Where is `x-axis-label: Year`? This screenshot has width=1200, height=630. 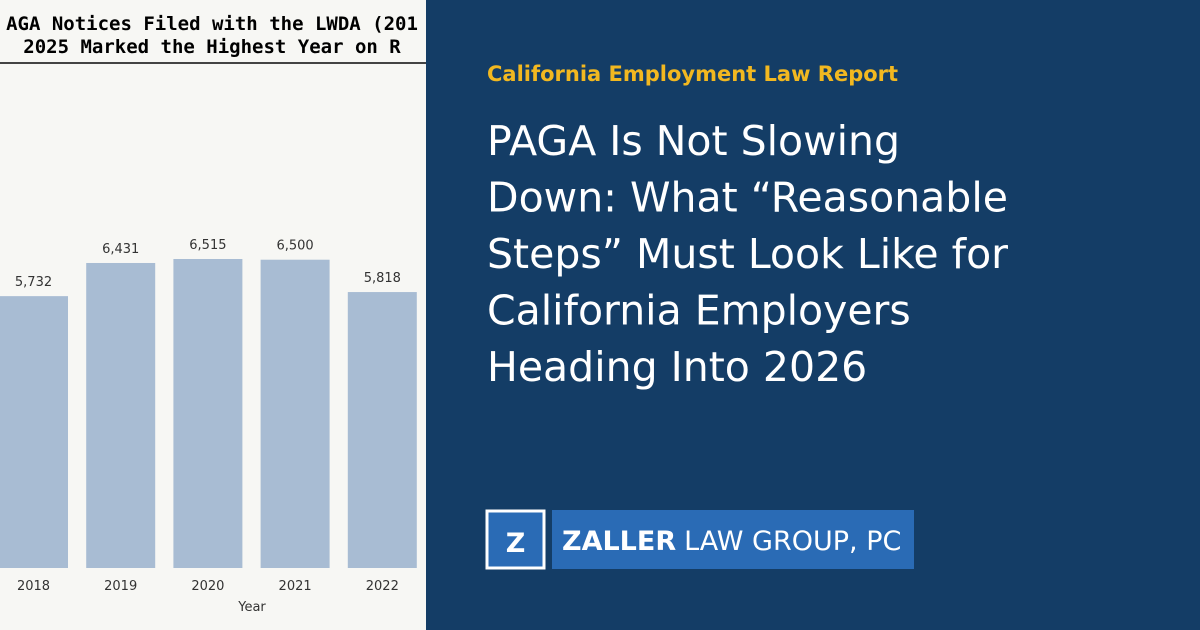
x-axis-label: Year is located at coordinates (251, 607).